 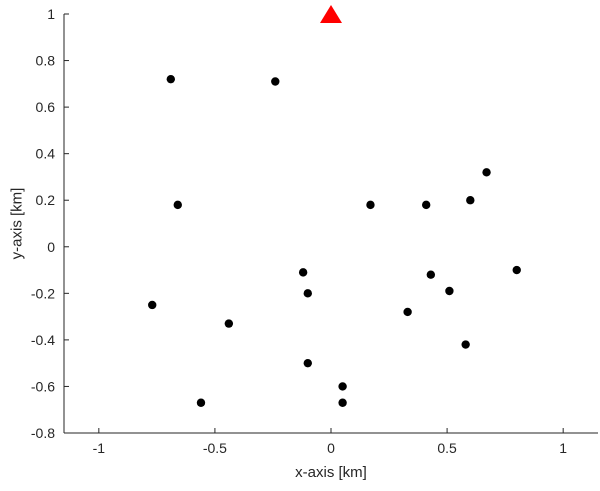 What do you see at coordinates (331, 472) in the screenshot?
I see `x-axis-title: x-axis [km]` at bounding box center [331, 472].